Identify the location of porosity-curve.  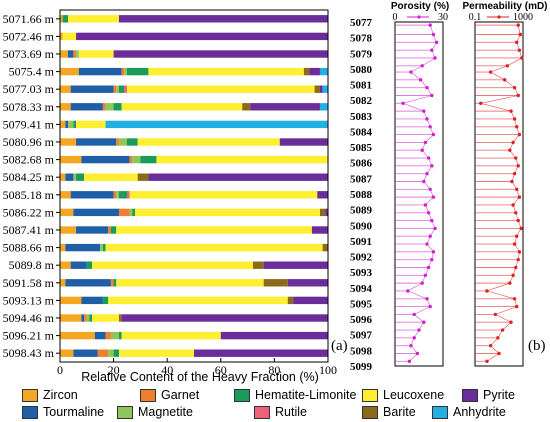
(419, 193).